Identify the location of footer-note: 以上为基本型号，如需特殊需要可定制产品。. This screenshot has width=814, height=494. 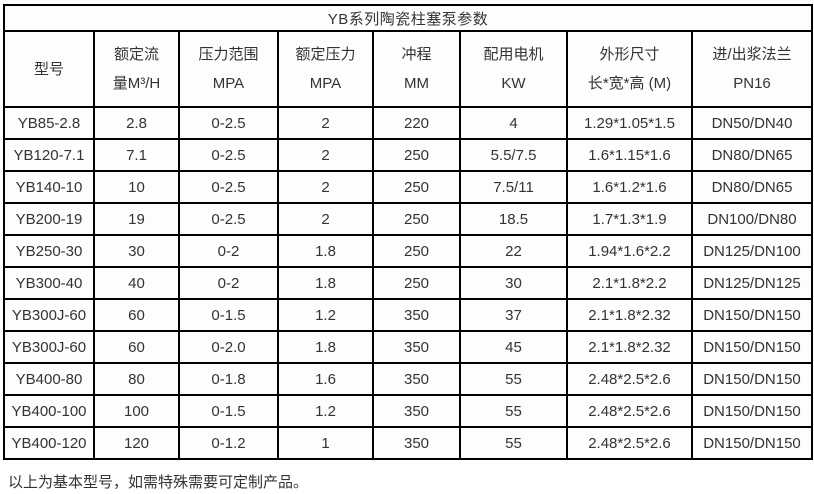
(158, 482).